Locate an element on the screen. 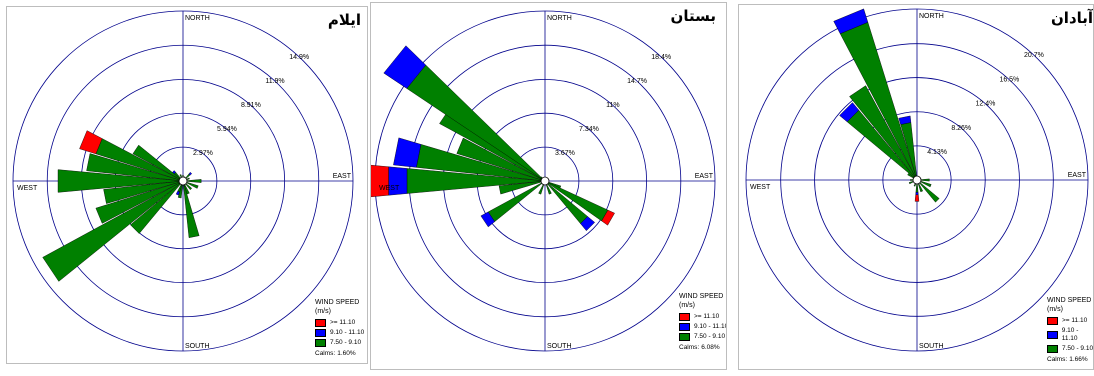  ring-label: 14.9% is located at coordinates (299, 57).